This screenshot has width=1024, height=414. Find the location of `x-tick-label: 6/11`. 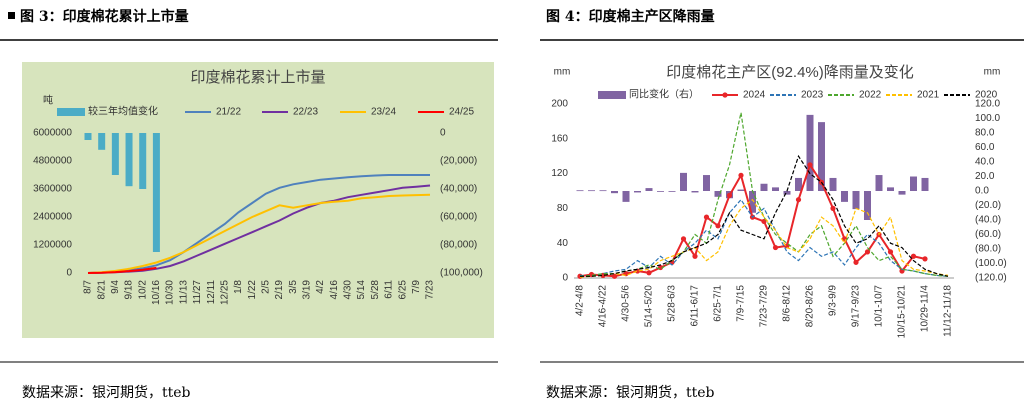

x-tick-label: 6/11 is located at coordinates (389, 289).